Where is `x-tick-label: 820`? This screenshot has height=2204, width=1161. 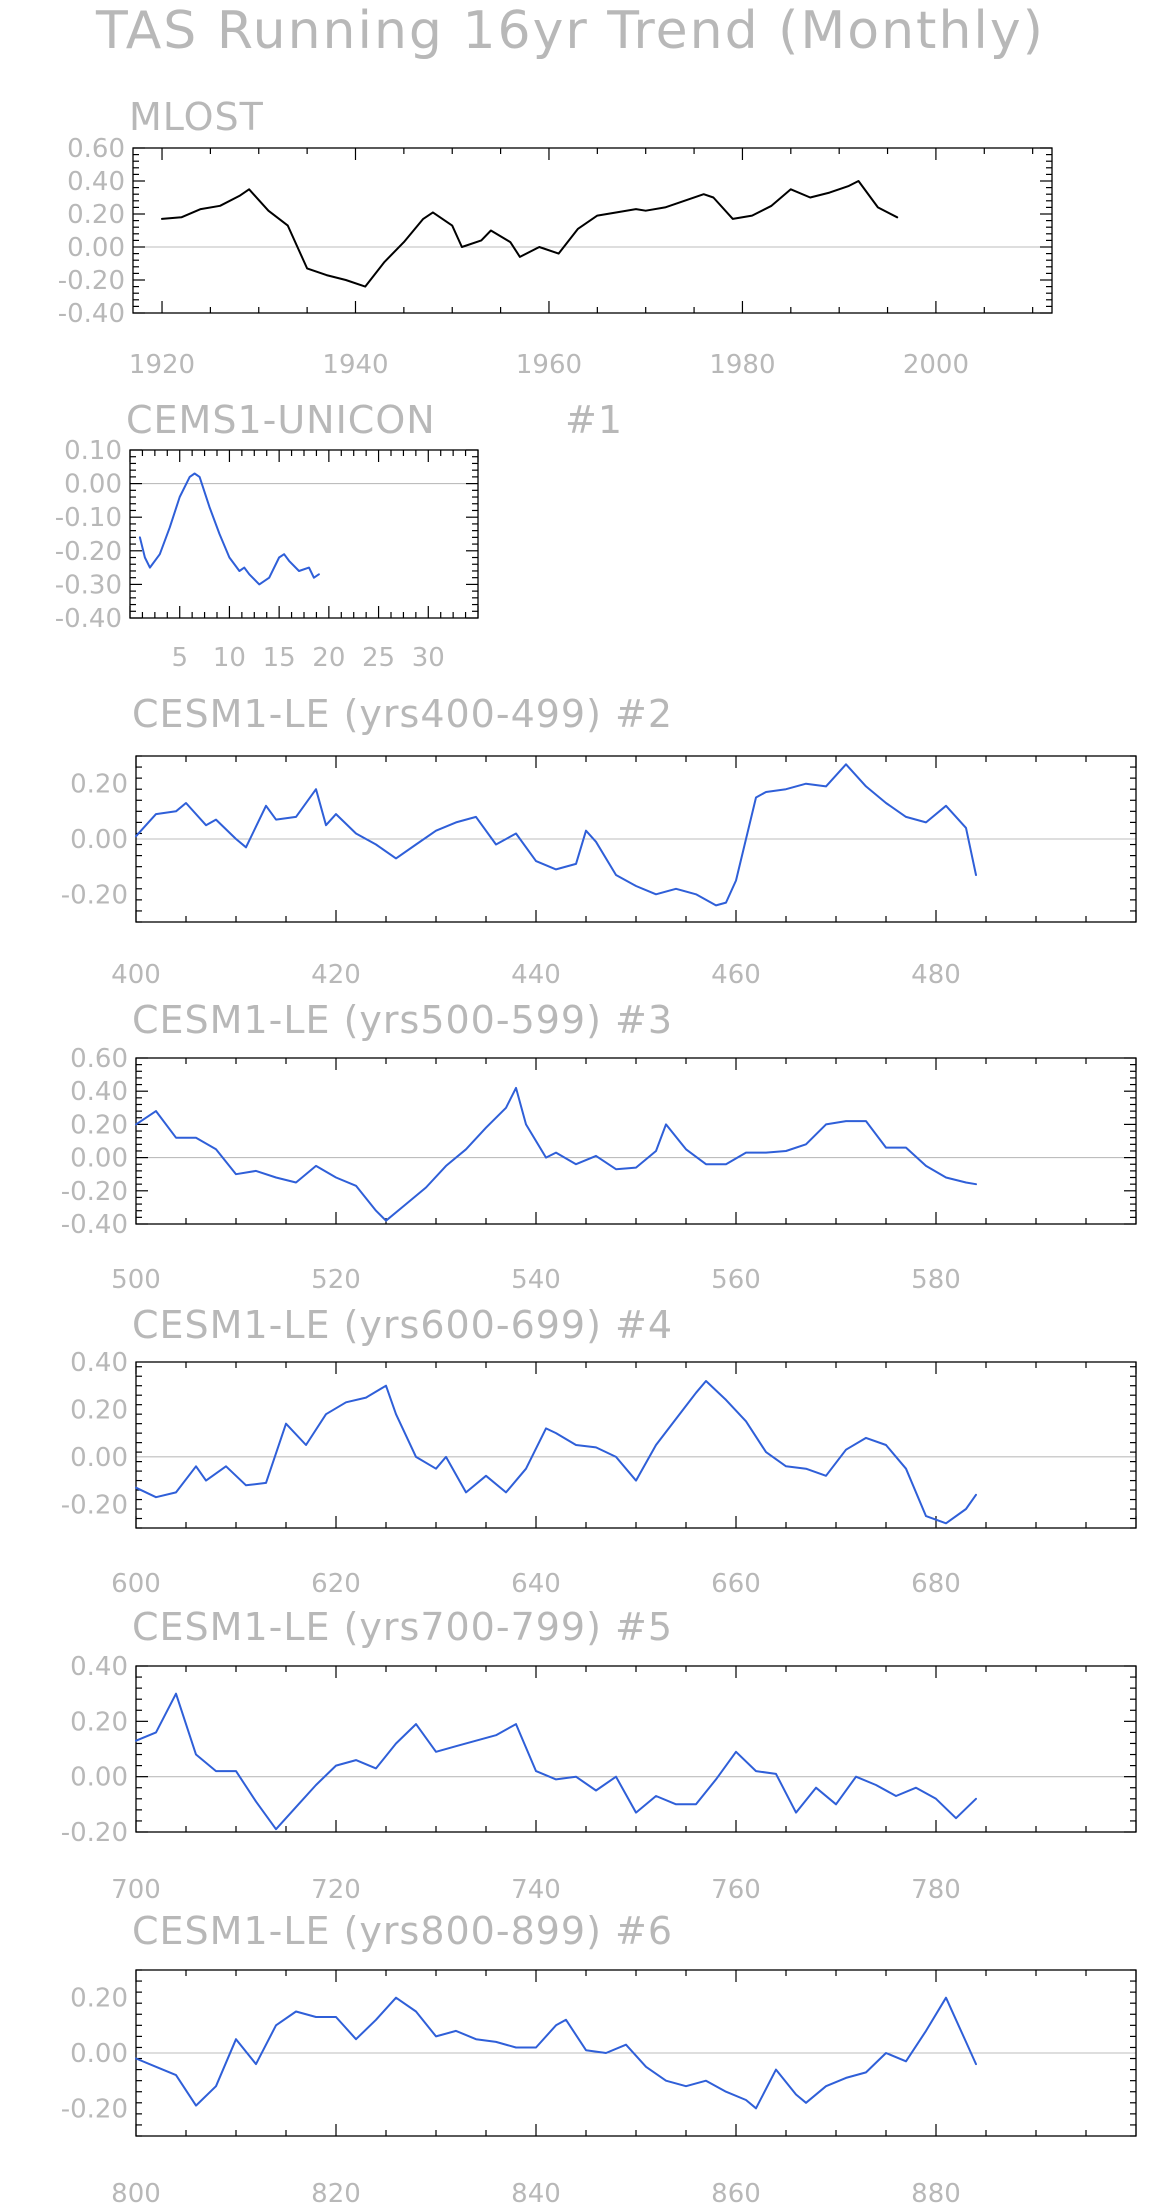
x-tick-label: 820 is located at coordinates (336, 2191).